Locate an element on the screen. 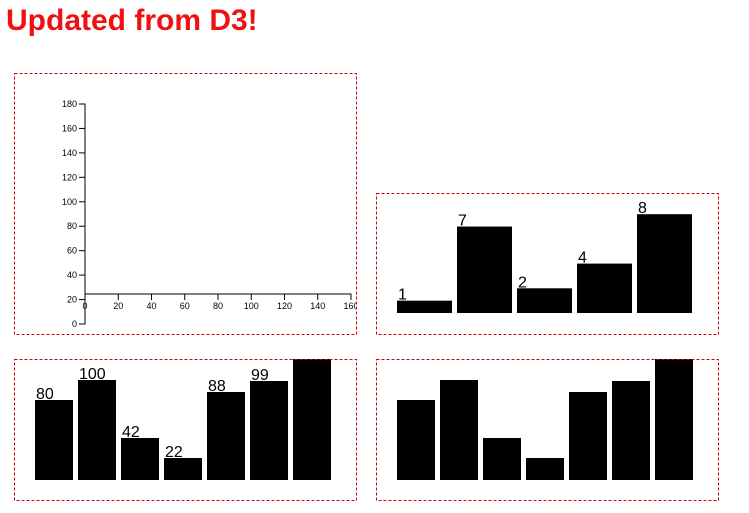  y-tick-label: 40 is located at coordinates (72, 275).